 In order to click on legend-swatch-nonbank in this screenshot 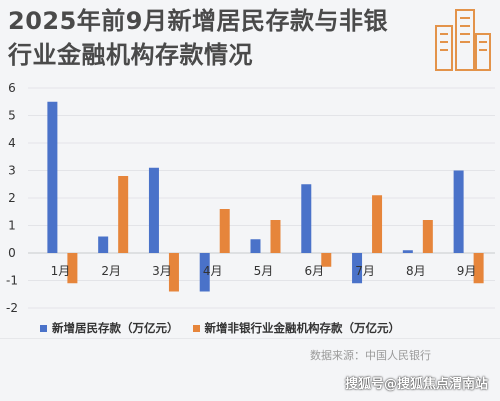, I will do `click(196, 328)`.